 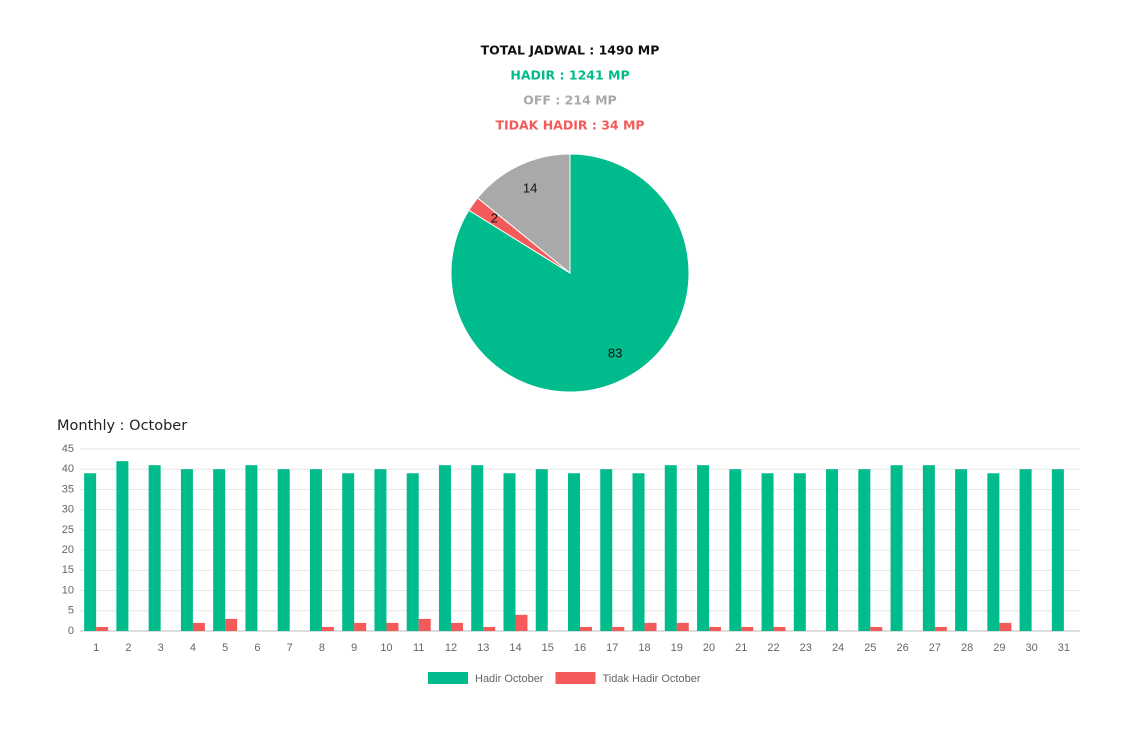 What do you see at coordinates (515, 648) in the screenshot?
I see `x-tick-label: 14` at bounding box center [515, 648].